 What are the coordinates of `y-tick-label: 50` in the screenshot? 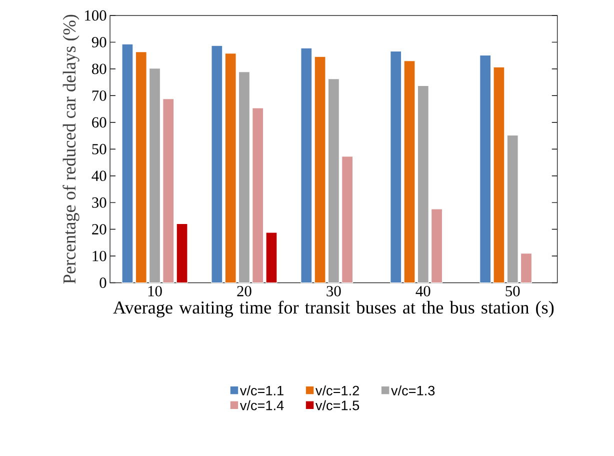 It's located at (99, 149).